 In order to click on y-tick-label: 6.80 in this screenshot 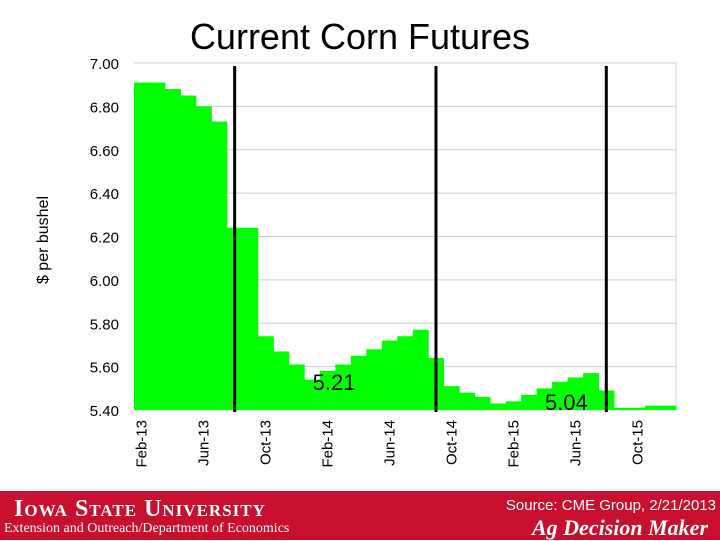, I will do `click(104, 107)`.